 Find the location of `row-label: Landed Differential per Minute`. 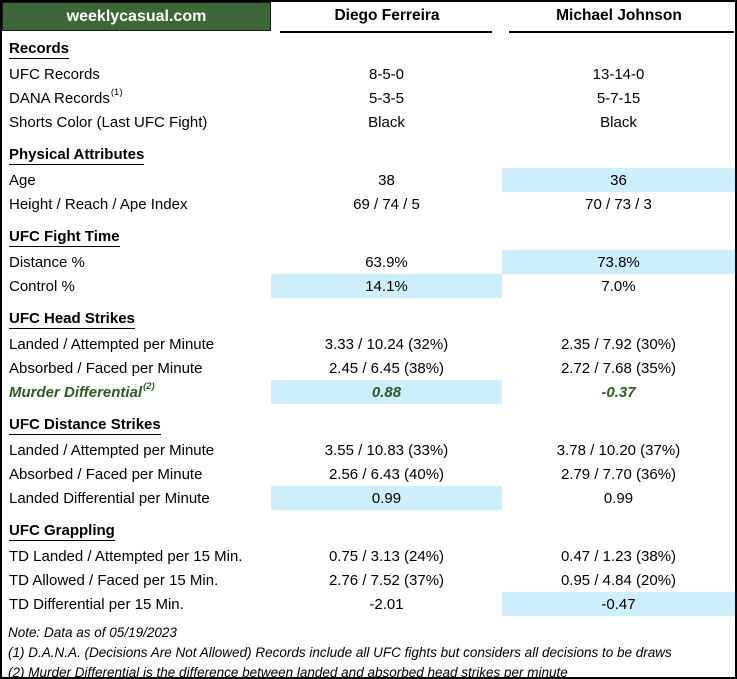

row-label: Landed Differential per Minute is located at coordinates (136, 498).